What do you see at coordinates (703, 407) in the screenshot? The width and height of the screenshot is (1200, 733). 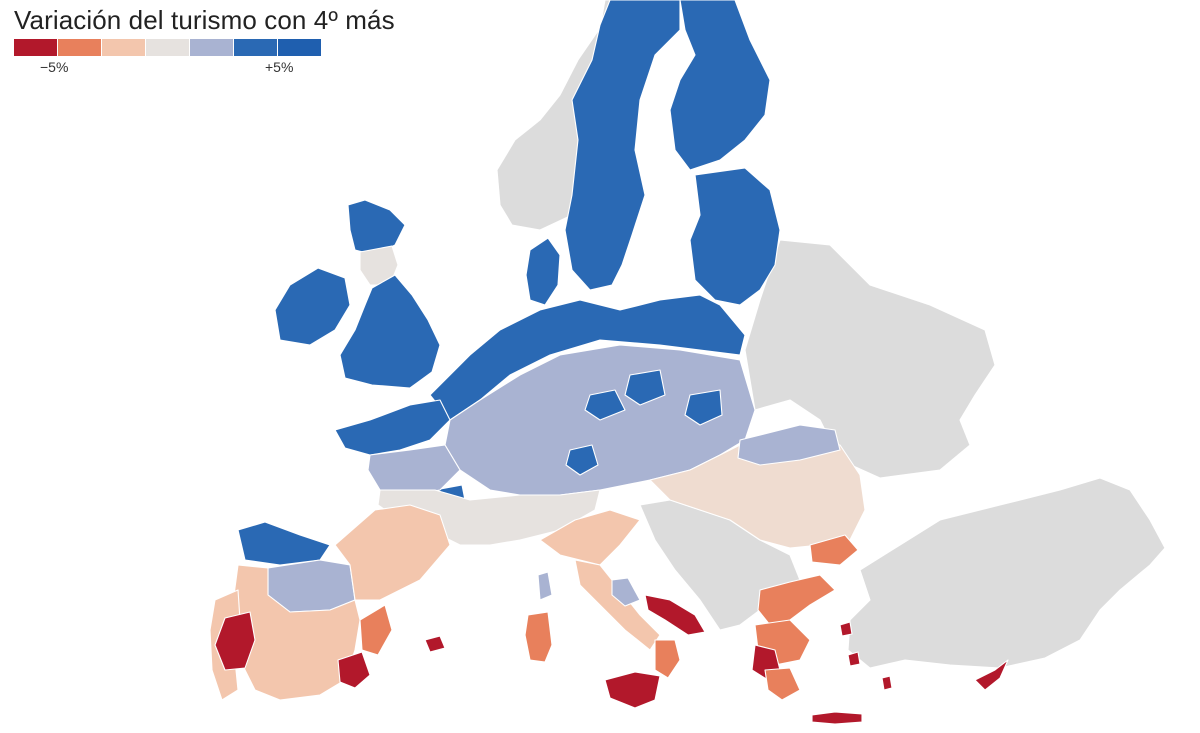 I see `region-slovakia-patch` at bounding box center [703, 407].